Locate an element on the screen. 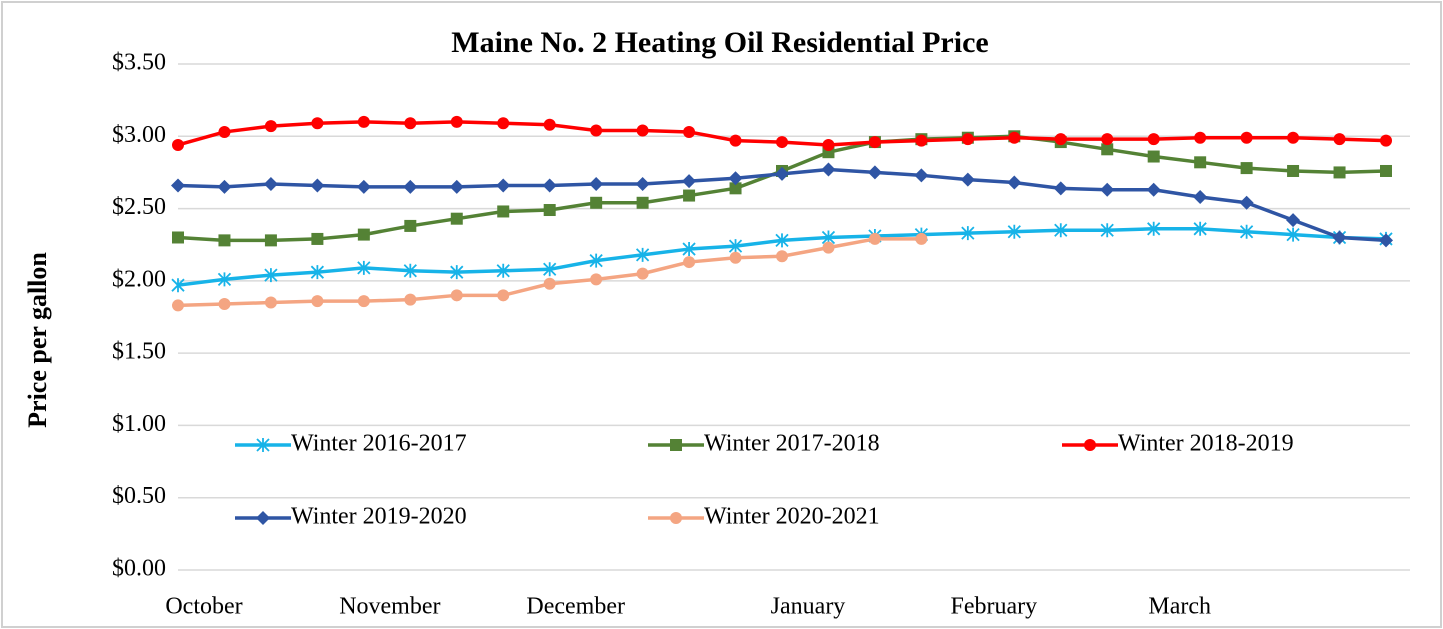  y-tick-label: $2.00 is located at coordinates (139, 279).